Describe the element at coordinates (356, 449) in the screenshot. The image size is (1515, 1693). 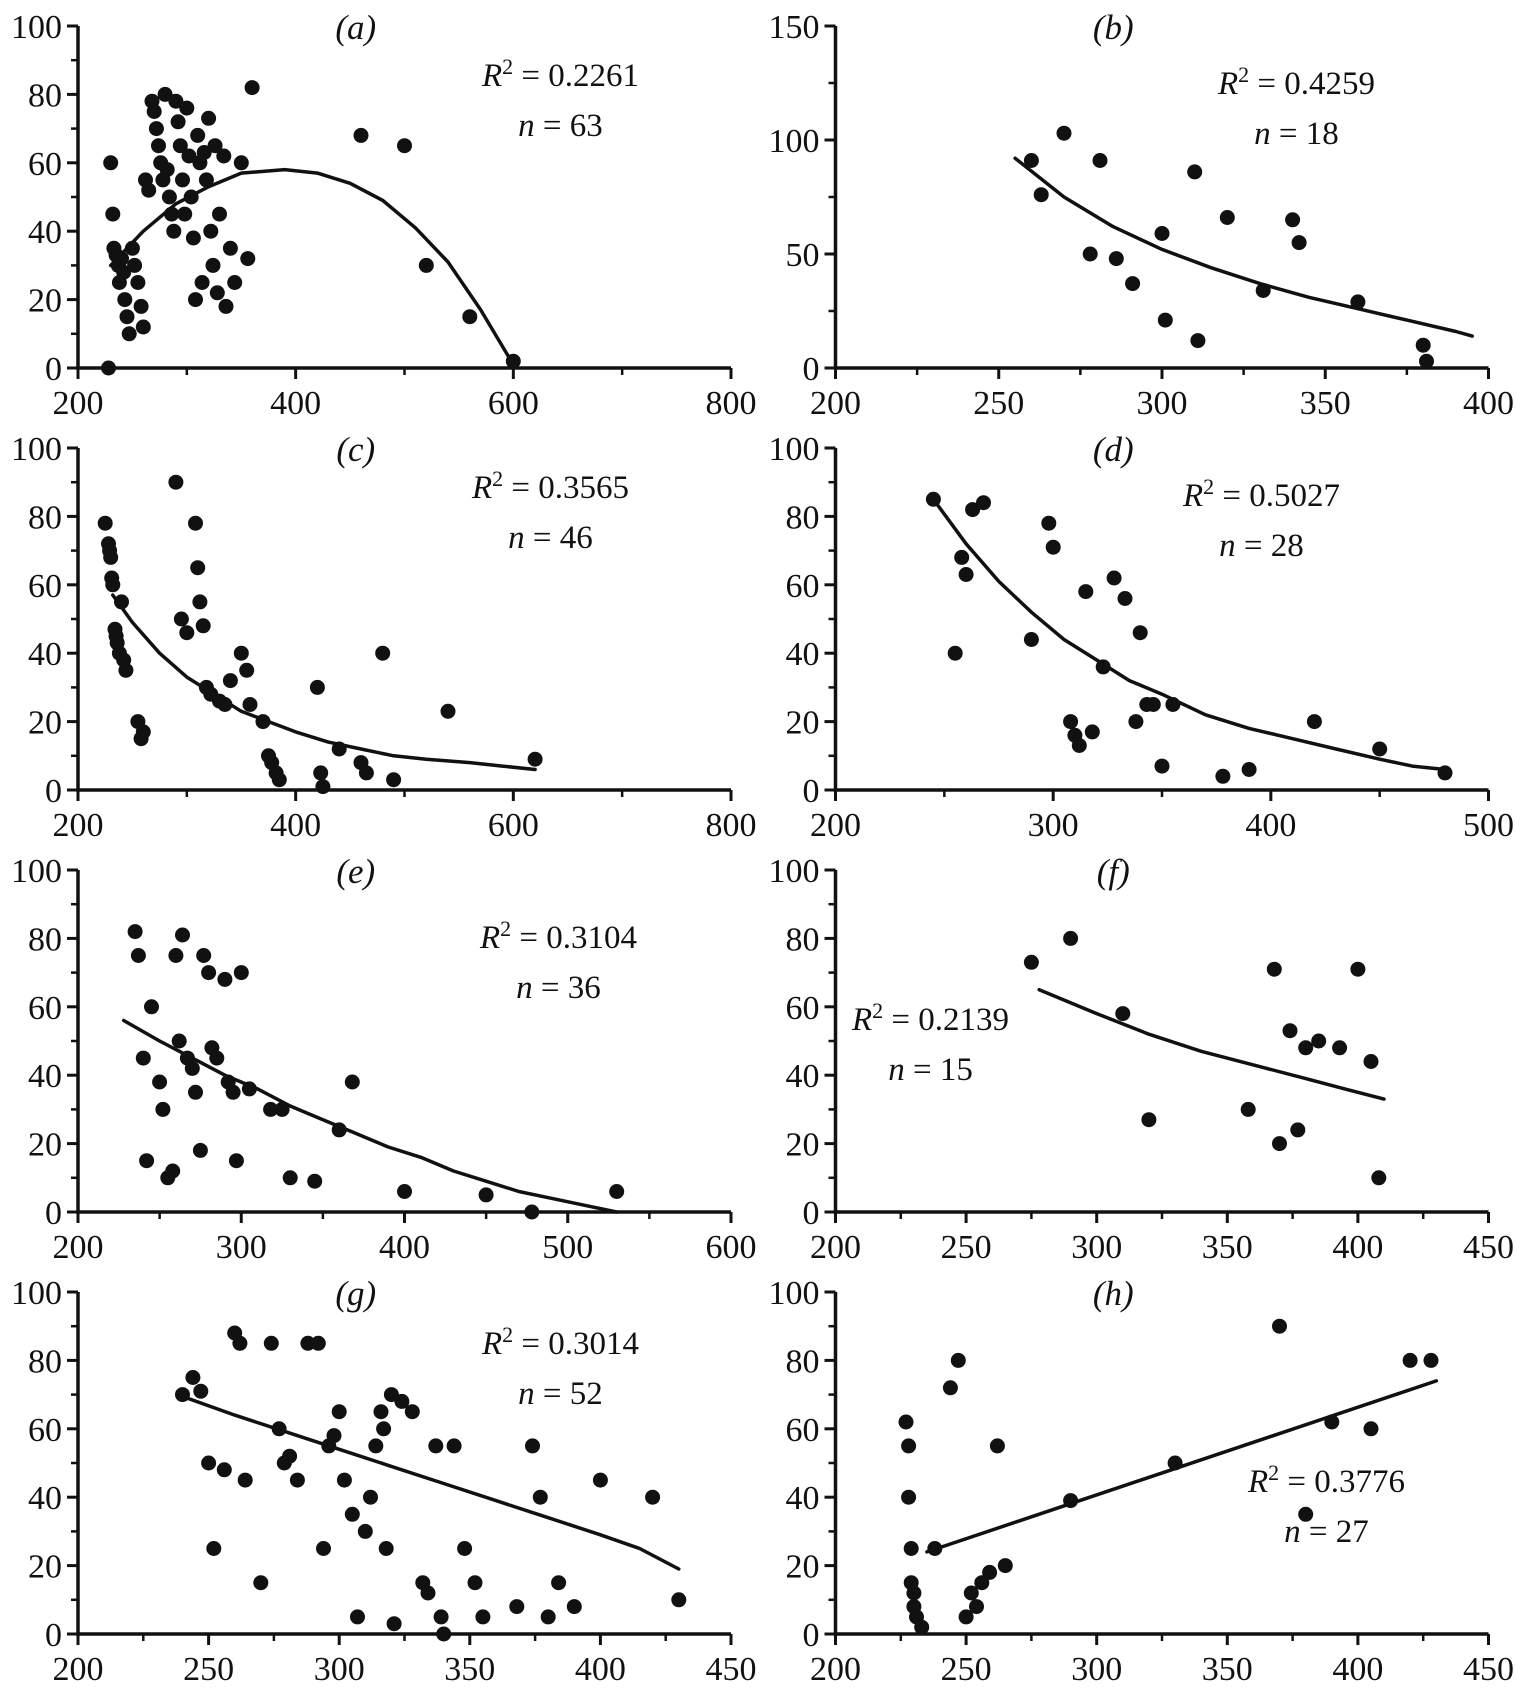
I see `panel-label-c: (c)` at that location.